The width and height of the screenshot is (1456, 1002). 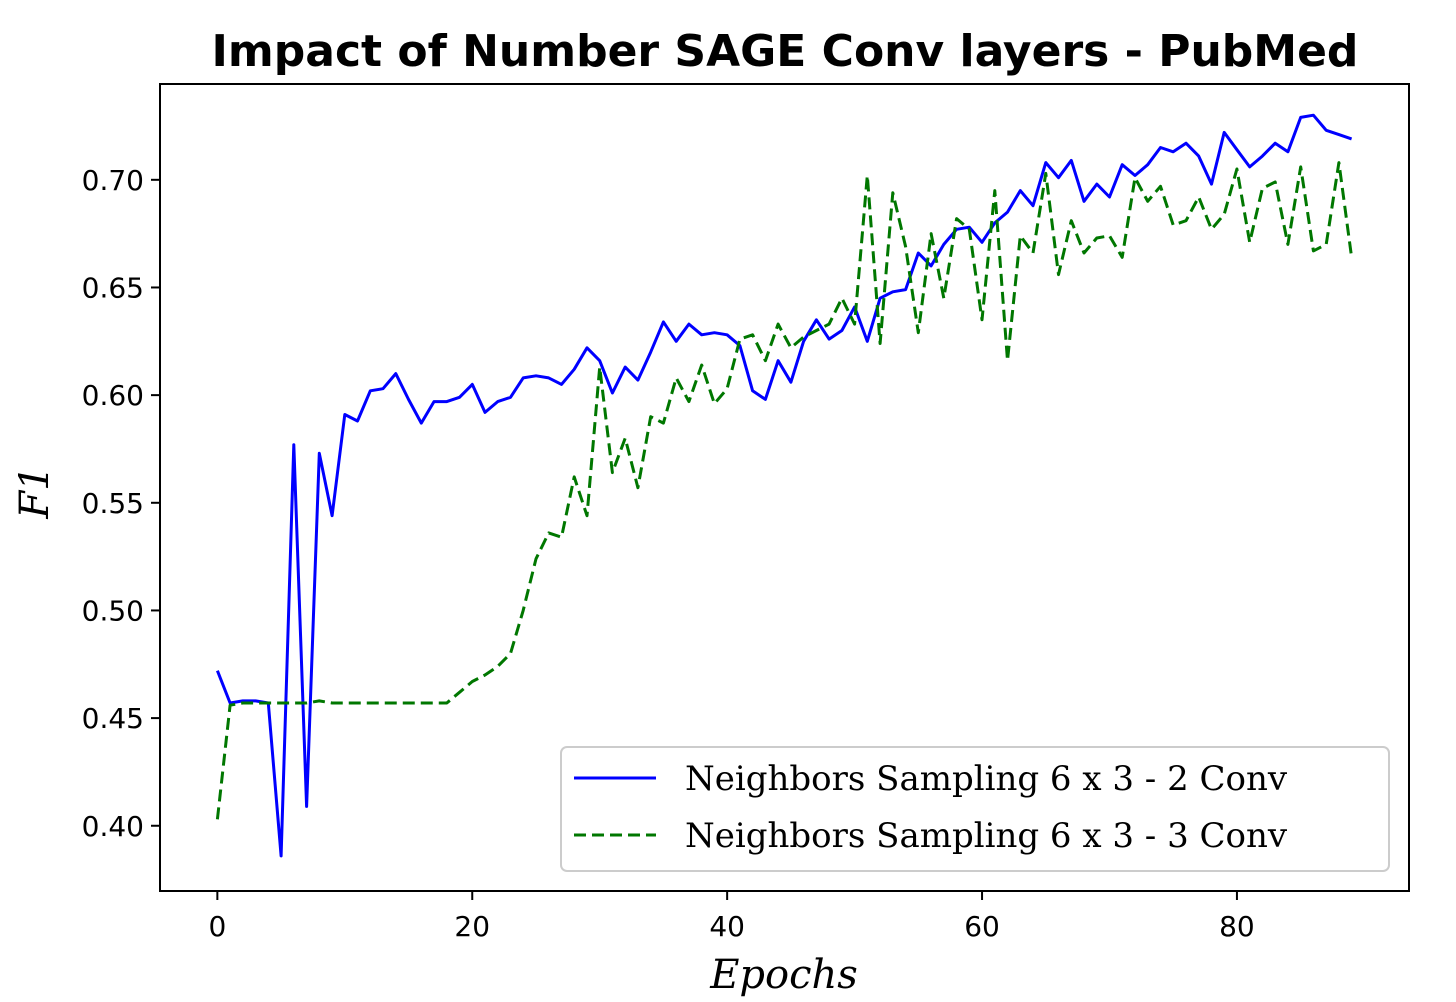 What do you see at coordinates (727, 926) in the screenshot?
I see `x-tick-label: 40` at bounding box center [727, 926].